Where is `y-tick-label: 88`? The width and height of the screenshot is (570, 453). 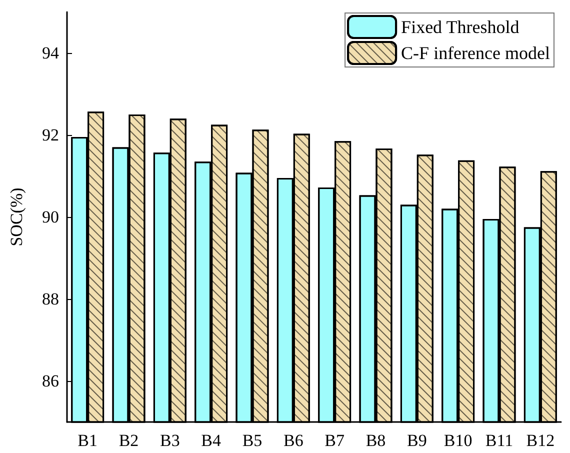
y-tick-label: 88 is located at coordinates (50, 299).